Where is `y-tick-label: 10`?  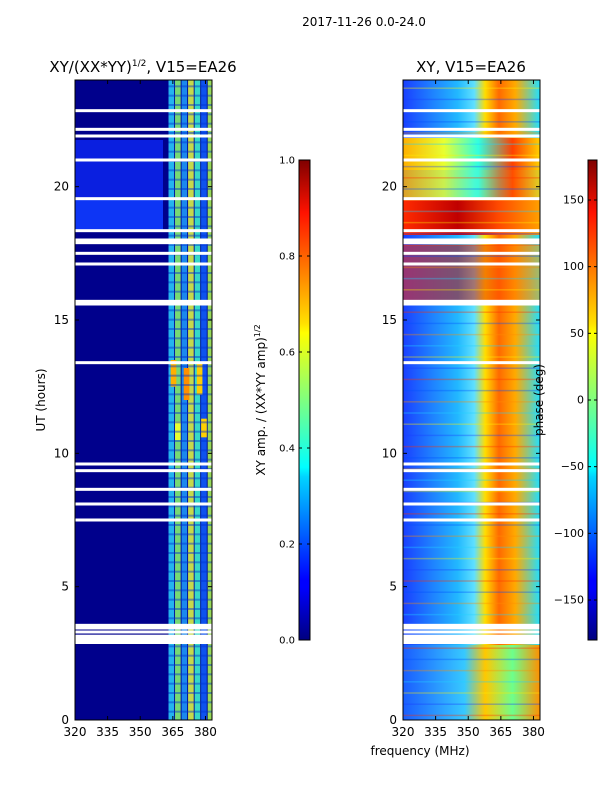
y-tick-label: 10 is located at coordinates (389, 453).